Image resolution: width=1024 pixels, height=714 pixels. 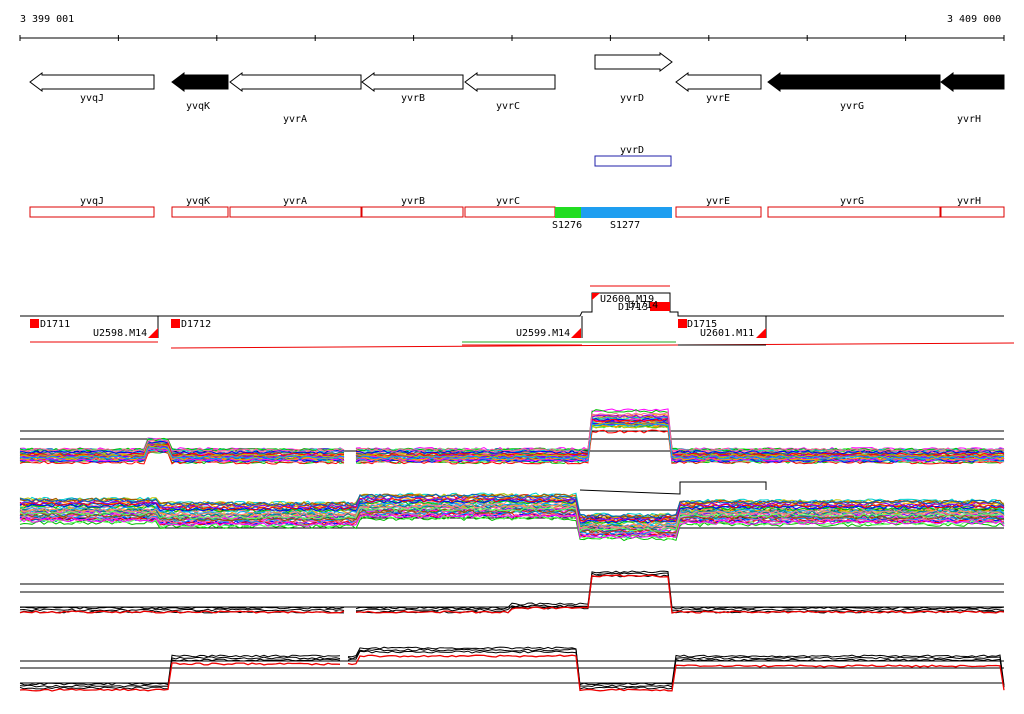 What do you see at coordinates (92, 98) in the screenshot?
I see `gene-label-yvqJ: yvqJ` at bounding box center [92, 98].